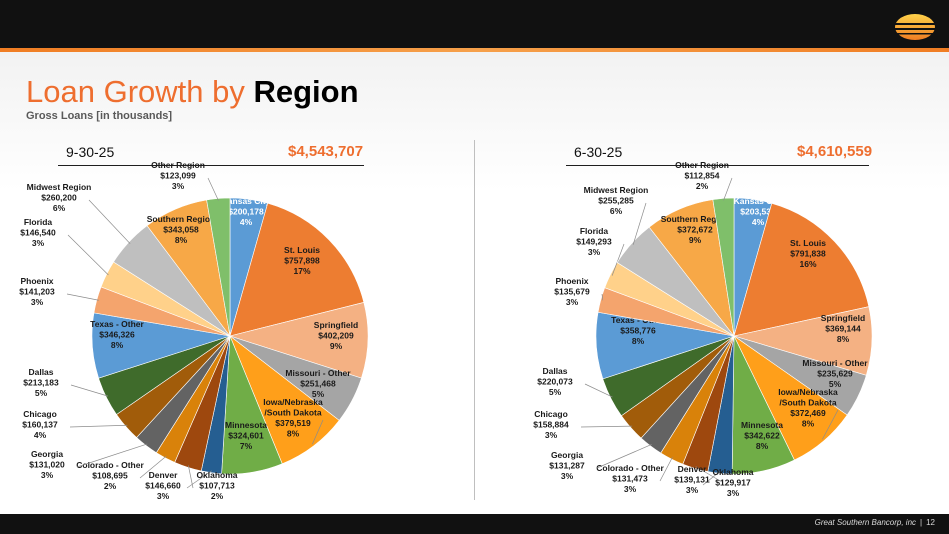 The image size is (949, 534). What do you see at coordinates (90, 152) in the screenshot?
I see `left-chart-date: 9-30-25` at bounding box center [90, 152].